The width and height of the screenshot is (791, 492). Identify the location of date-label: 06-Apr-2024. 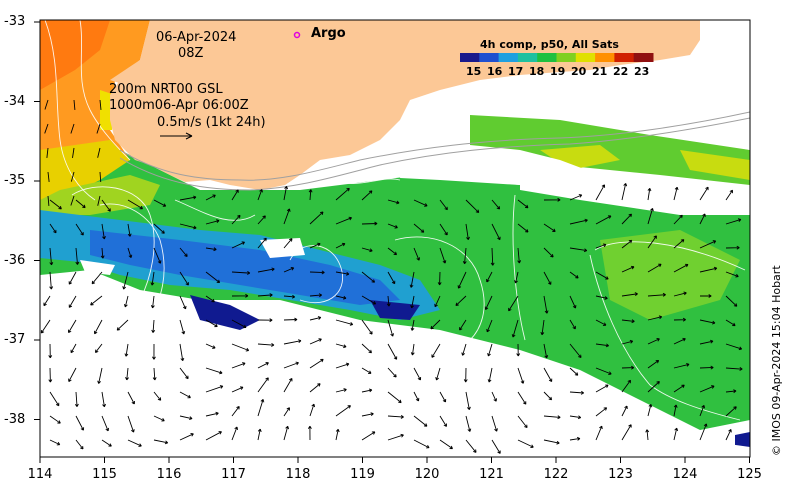
(196, 37).